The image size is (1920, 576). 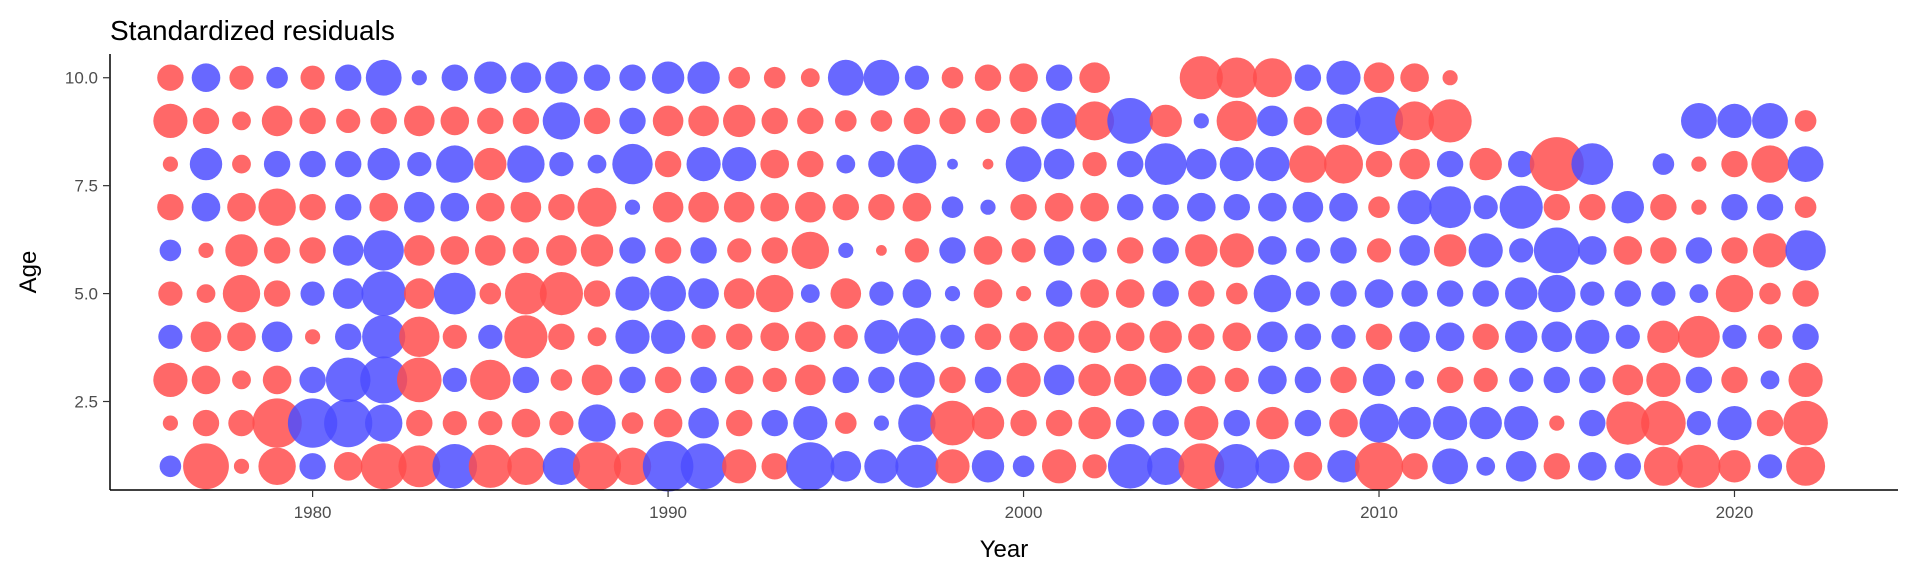 I want to click on y-tick-label: 5.0, so click(x=86, y=294).